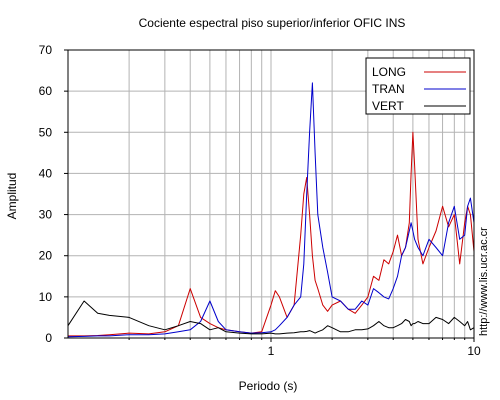 The width and height of the screenshot is (500, 400). What do you see at coordinates (271, 317) in the screenshot?
I see `series-vert-line` at bounding box center [271, 317].